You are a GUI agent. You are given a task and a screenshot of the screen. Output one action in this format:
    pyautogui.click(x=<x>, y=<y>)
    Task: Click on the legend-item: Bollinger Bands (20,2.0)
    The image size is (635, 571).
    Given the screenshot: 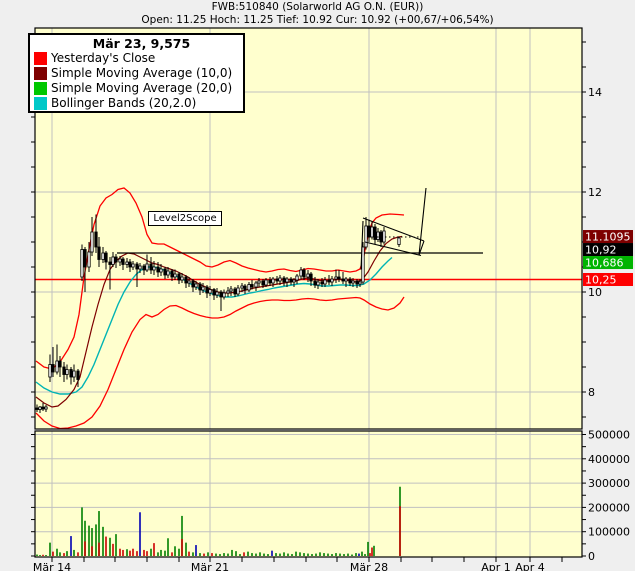 What is the action you would take?
    pyautogui.click(x=136, y=103)
    